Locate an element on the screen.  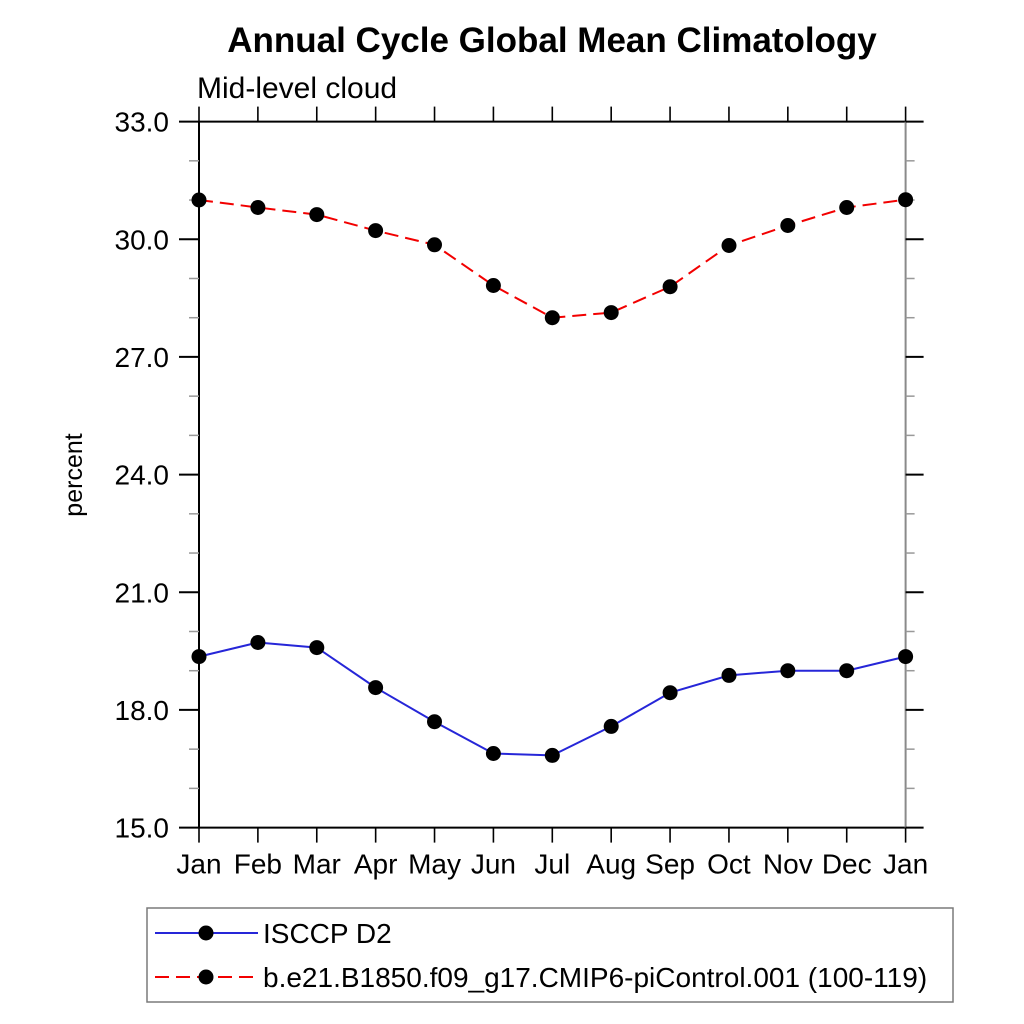
x-tick-label: Oct is located at coordinates (729, 864).